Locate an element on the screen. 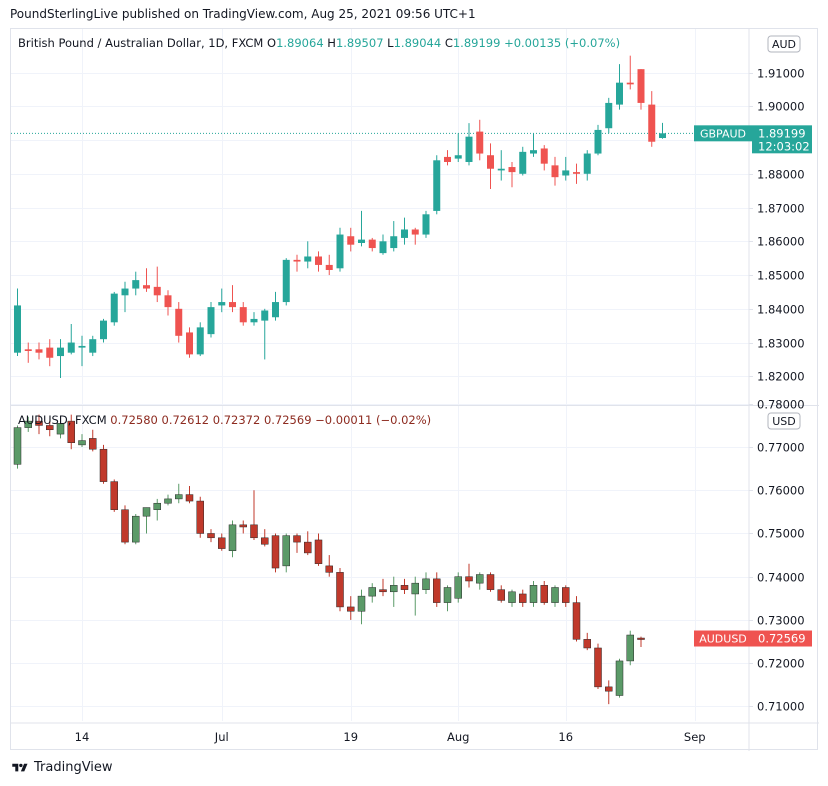 This screenshot has height=786, width=828. legend-open: 1.89064 is located at coordinates (301, 43).